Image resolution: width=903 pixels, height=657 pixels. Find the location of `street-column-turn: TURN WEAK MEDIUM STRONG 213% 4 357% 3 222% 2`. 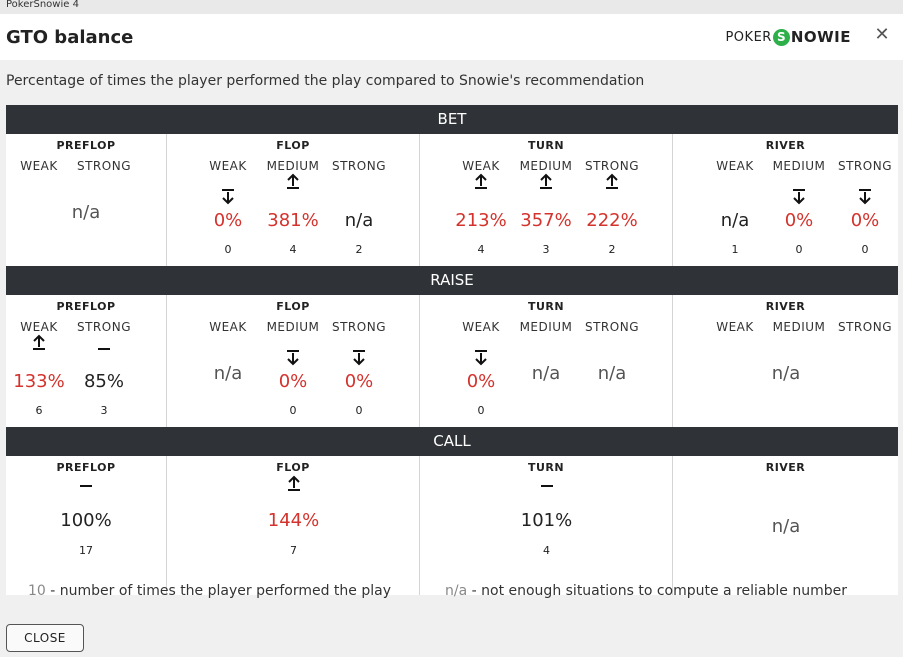

street-column-turn: TURN WEAK MEDIUM STRONG 213% 4 357% 3 222% 2 is located at coordinates (545, 200).